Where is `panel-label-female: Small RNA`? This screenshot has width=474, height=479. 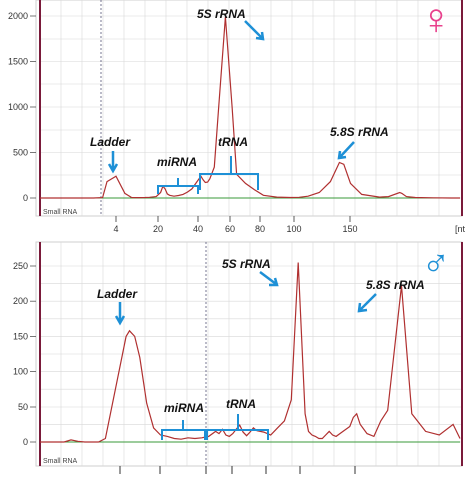 panel-label-female: Small RNA is located at coordinates (60, 212).